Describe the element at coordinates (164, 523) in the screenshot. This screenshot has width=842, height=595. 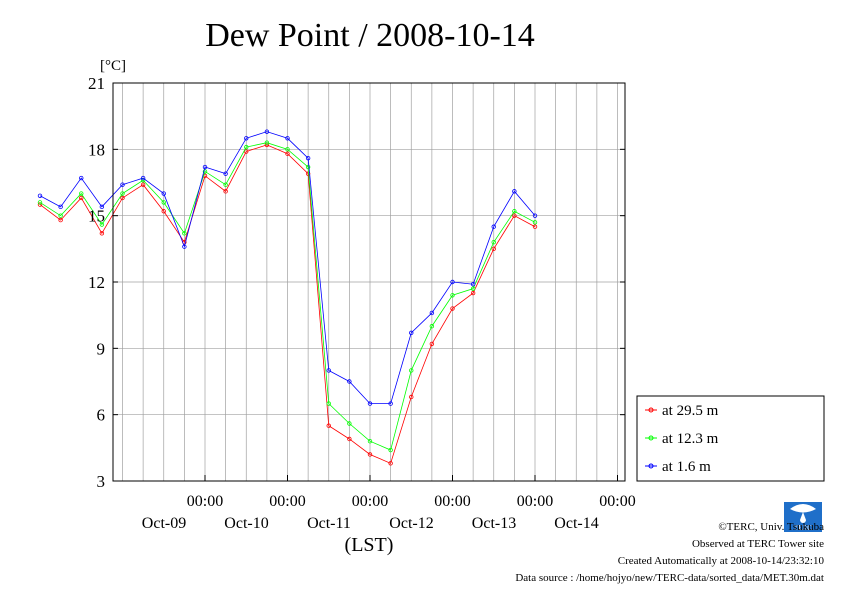
I see `x-tick-date-label: Oct-09` at that location.